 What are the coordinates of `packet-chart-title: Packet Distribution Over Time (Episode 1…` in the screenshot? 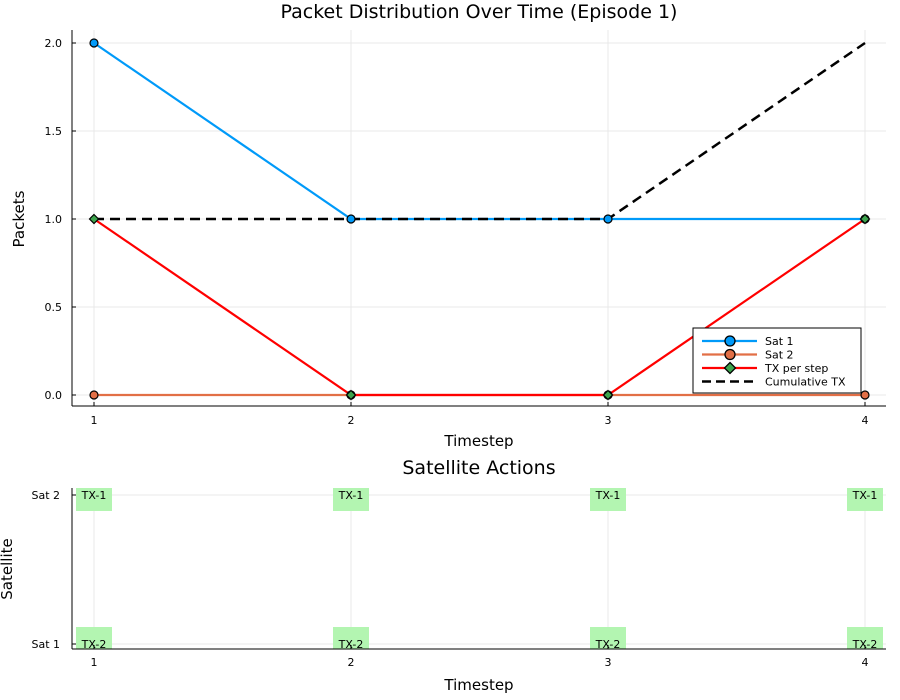 It's located at (479, 12).